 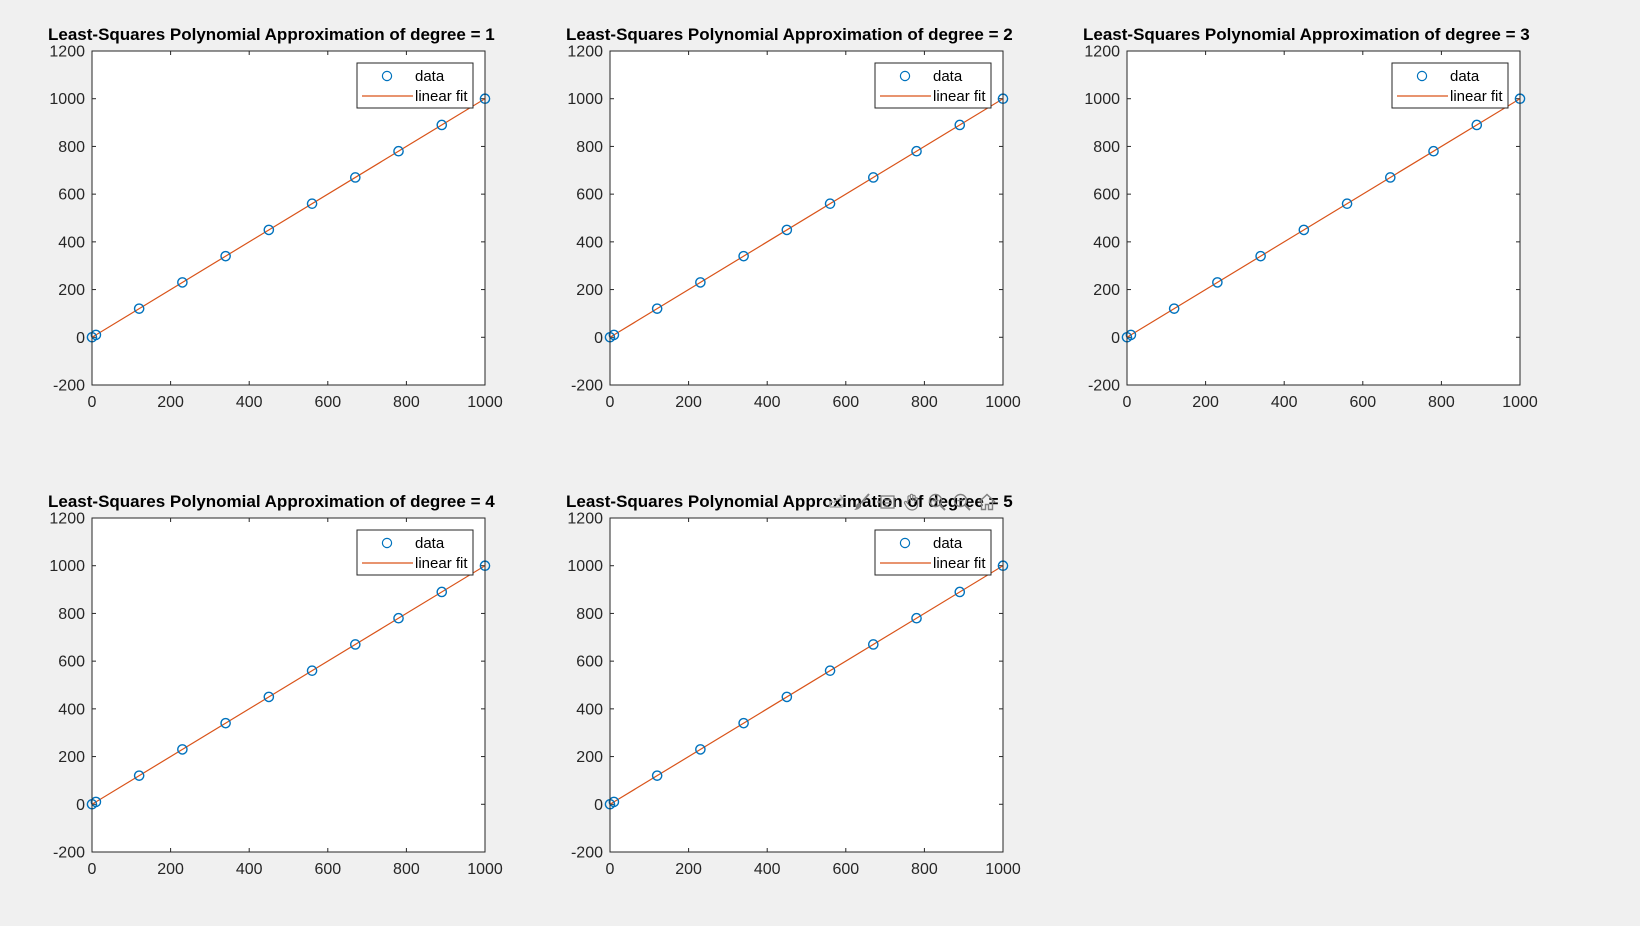 I want to click on data-tips-button, so click(x=887, y=502).